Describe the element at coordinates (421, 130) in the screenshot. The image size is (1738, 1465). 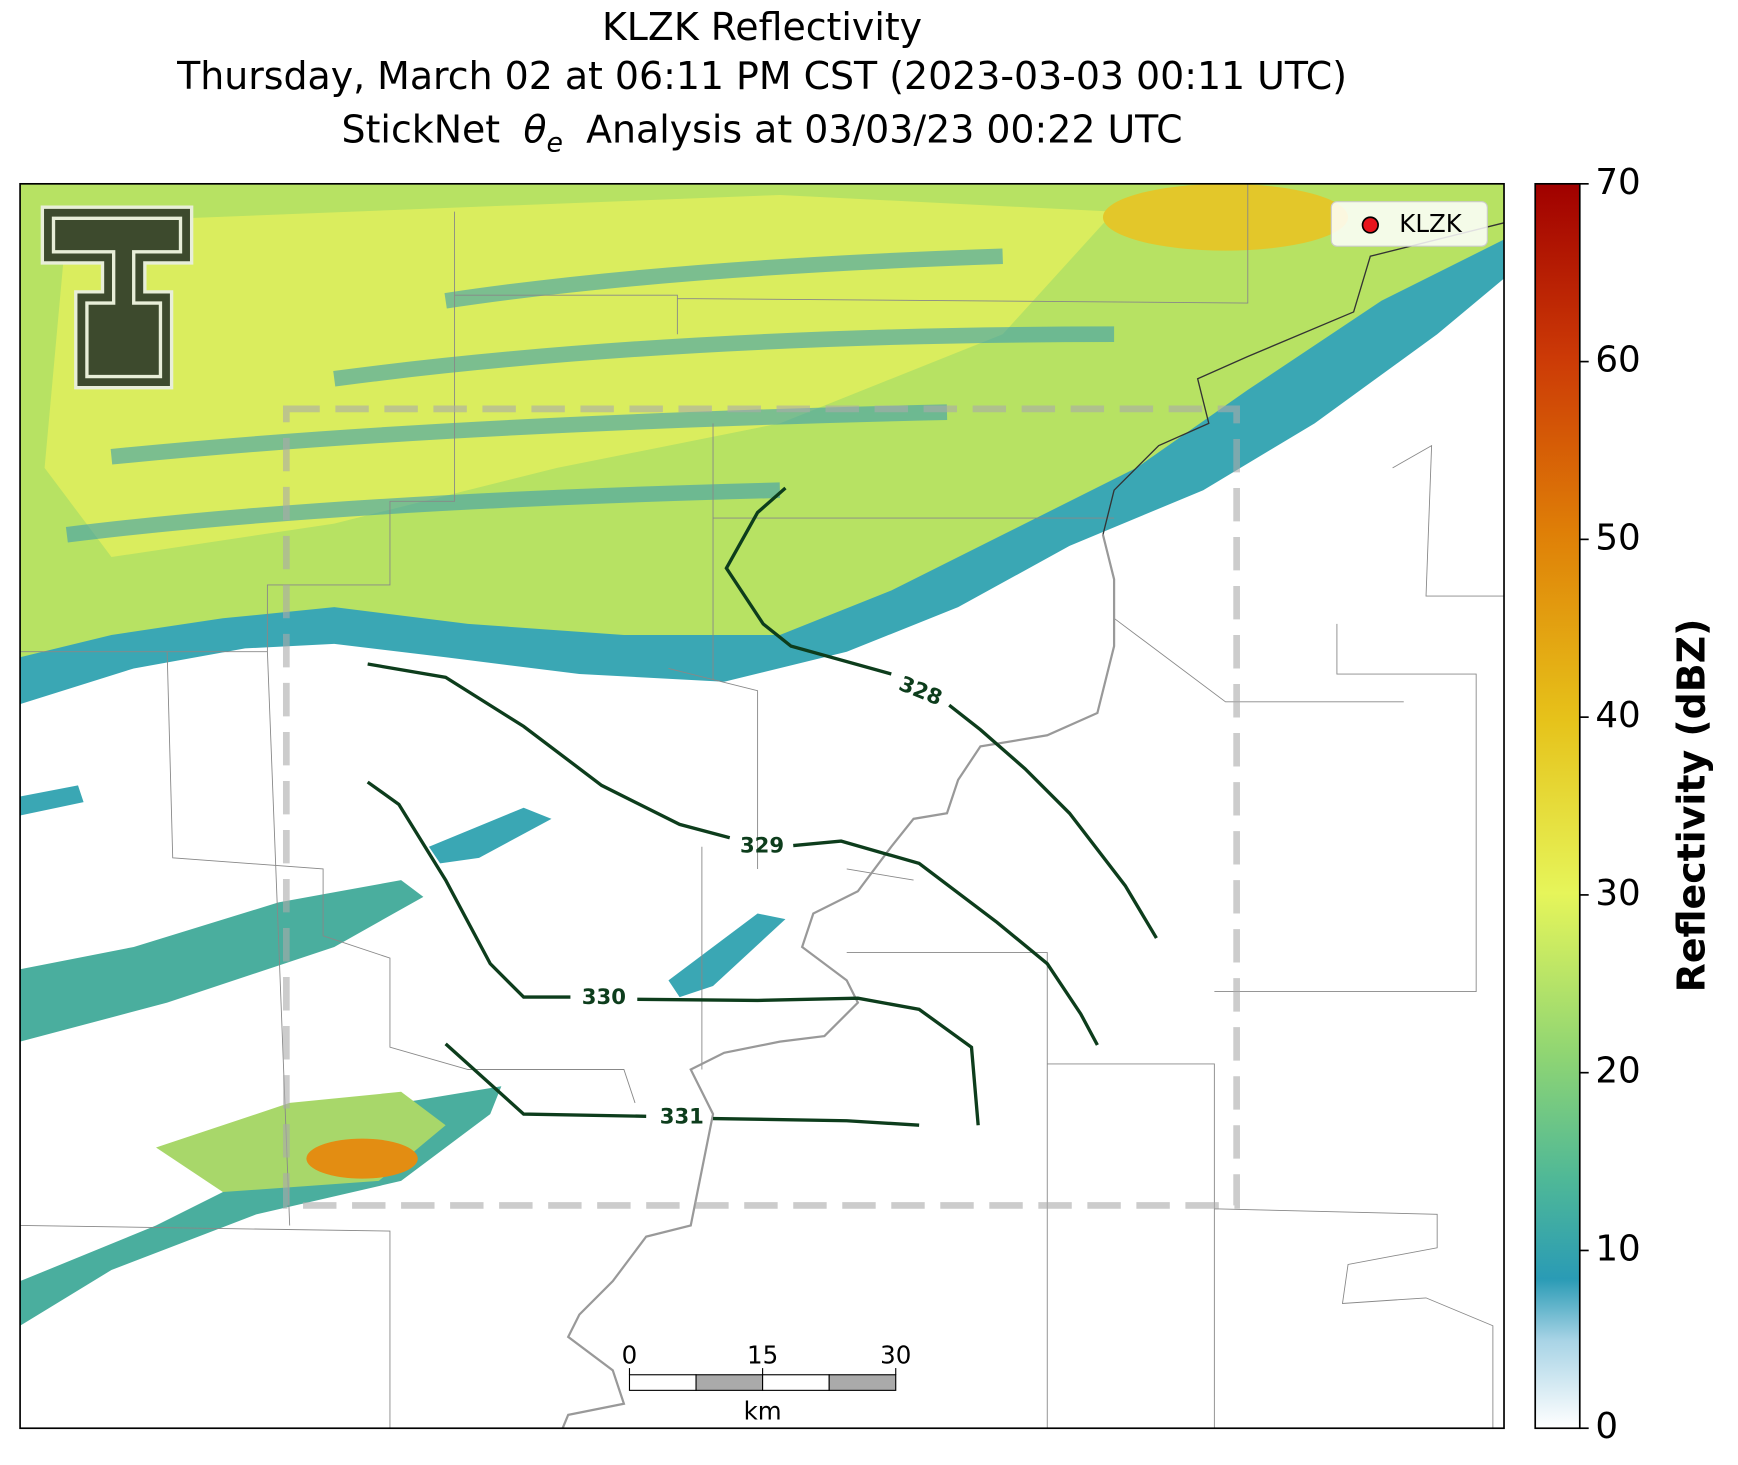
I see `subtitle-part: StickNet` at that location.